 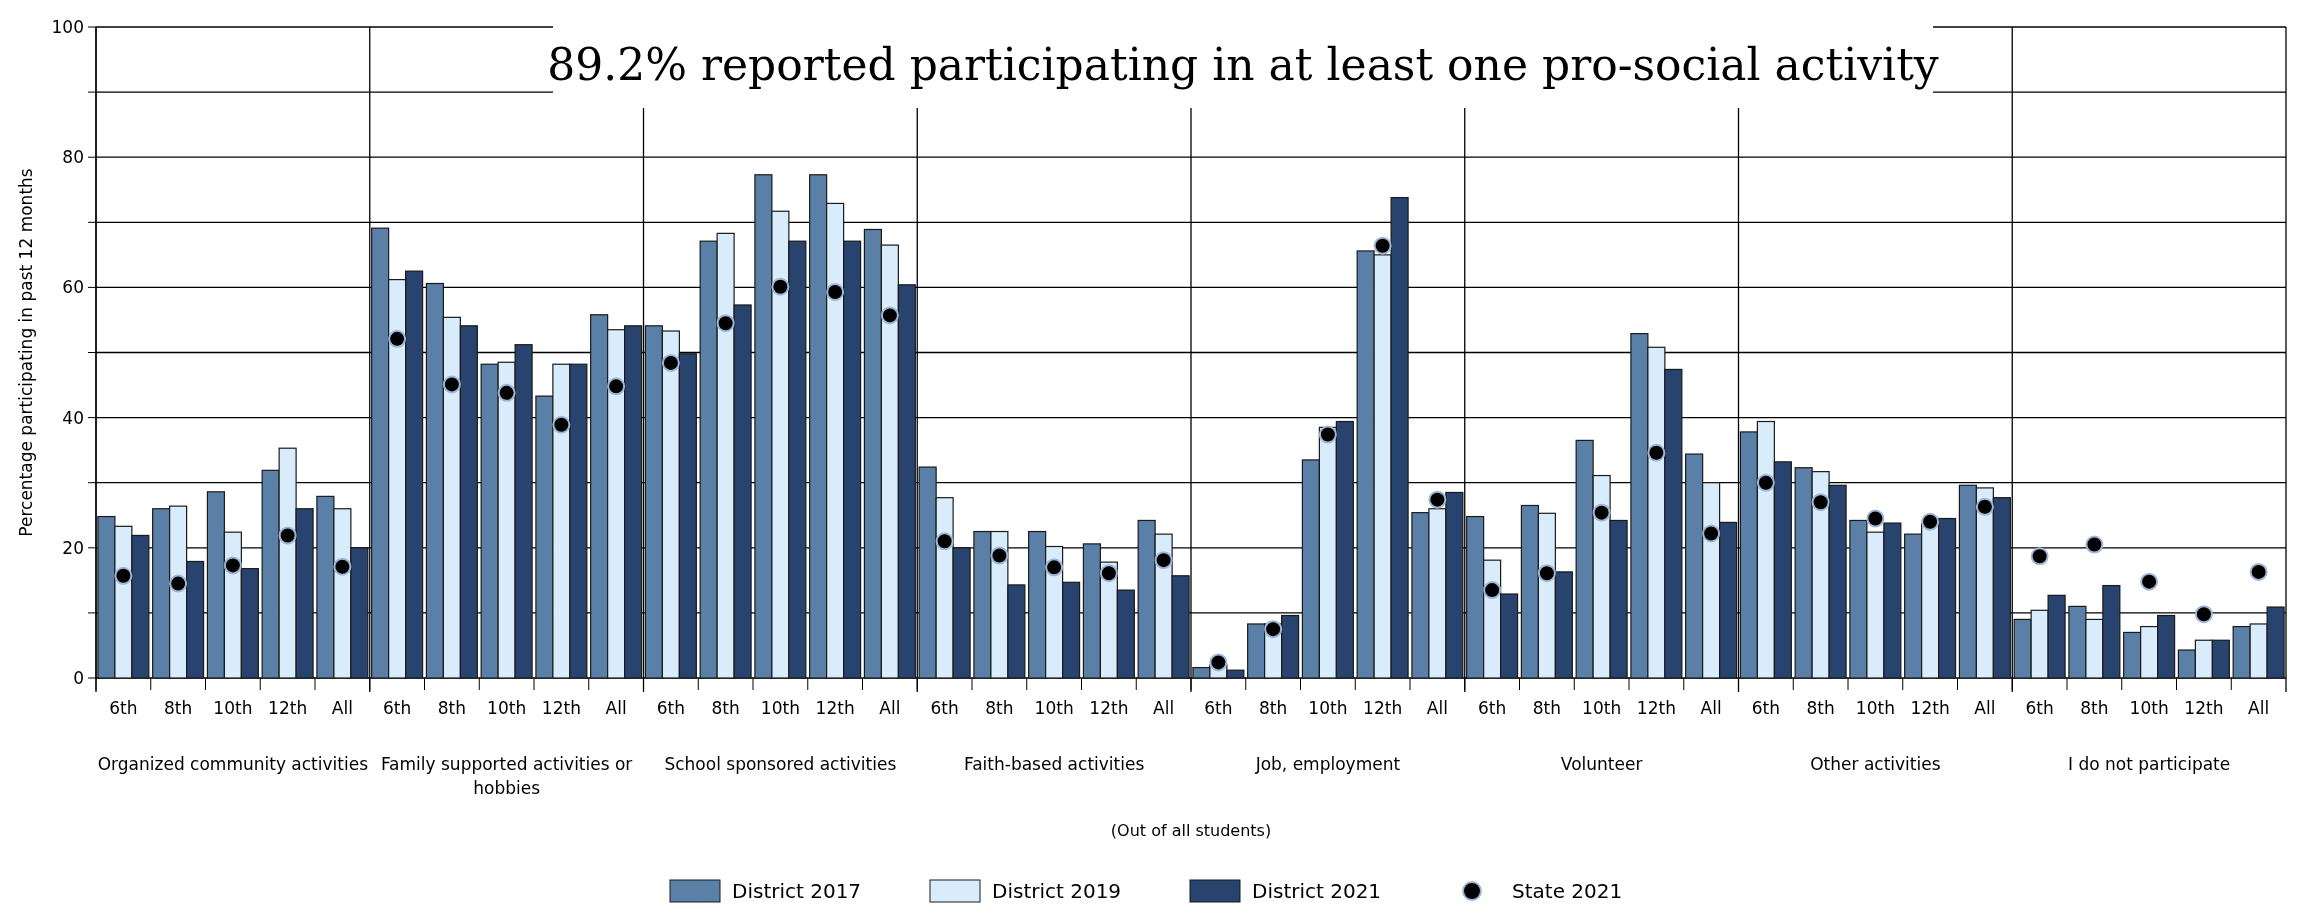 What do you see at coordinates (73, 287) in the screenshot?
I see `y-tick-label: 60` at bounding box center [73, 287].